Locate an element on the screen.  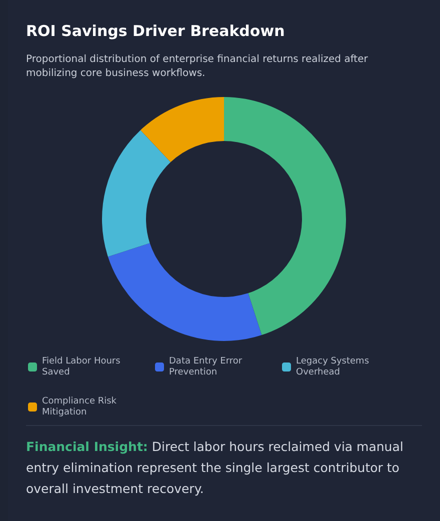
text: Financial Insight: Direct labor hours reclaimed via manual entry elimination represent the single largest contributor to overall investment recovery. is located at coordinates (215, 468).